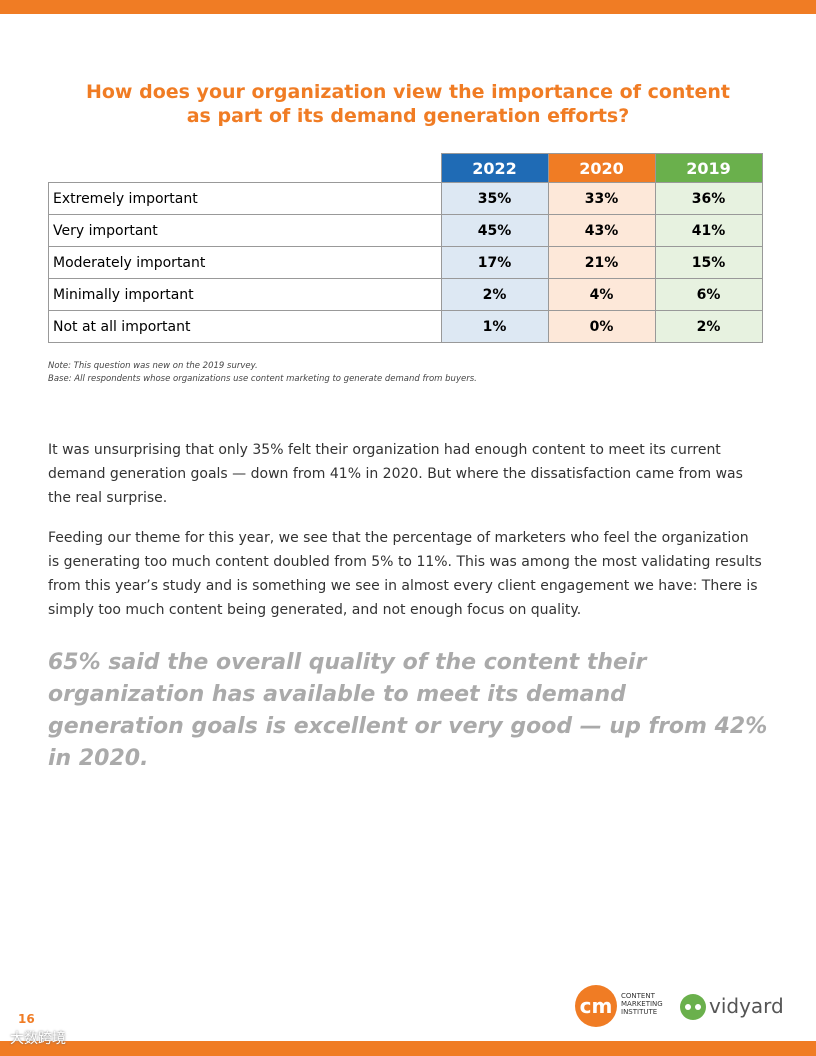  Describe the element at coordinates (708, 294) in the screenshot. I see `value-cell: 6%` at that location.